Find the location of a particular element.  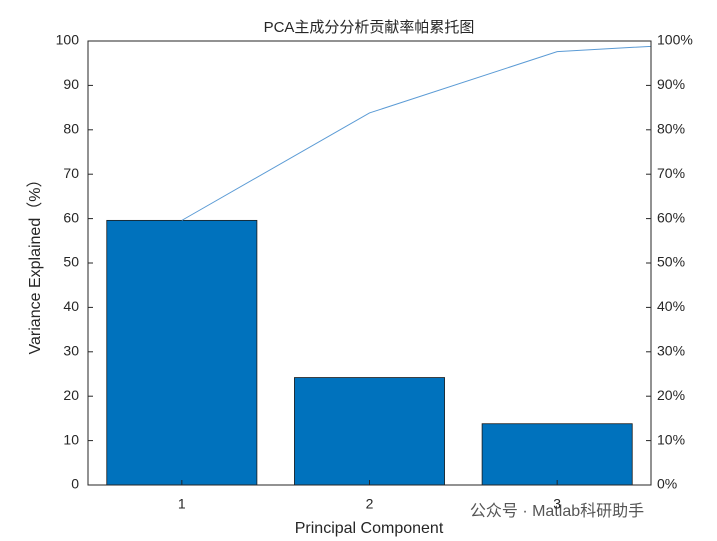

y2-tick-label: 100% is located at coordinates (675, 40).